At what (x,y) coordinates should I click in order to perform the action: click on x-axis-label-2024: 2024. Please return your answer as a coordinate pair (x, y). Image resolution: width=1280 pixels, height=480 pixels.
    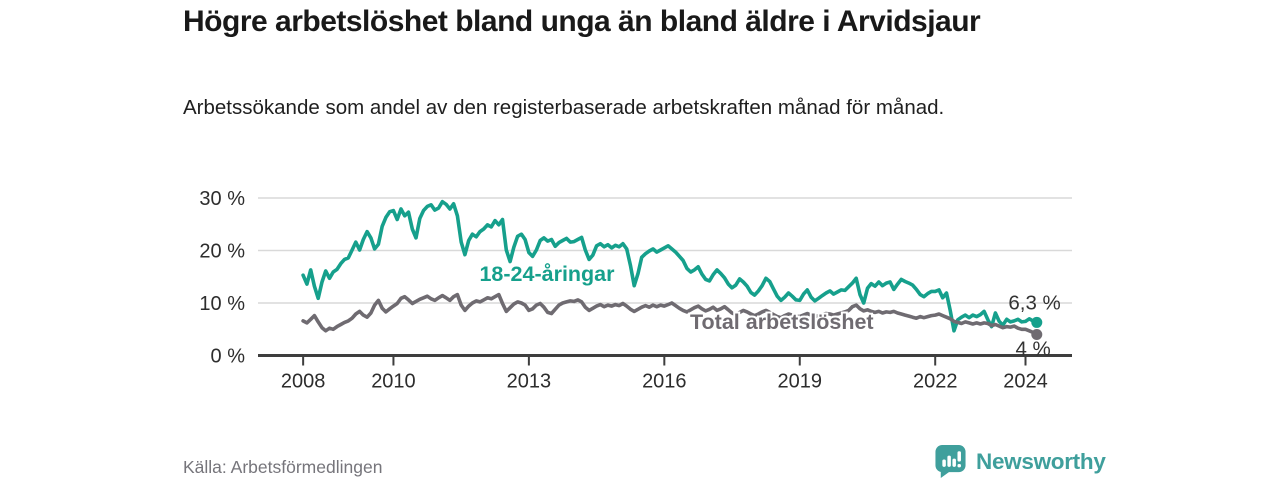
    Looking at the image, I should click on (1025, 382).